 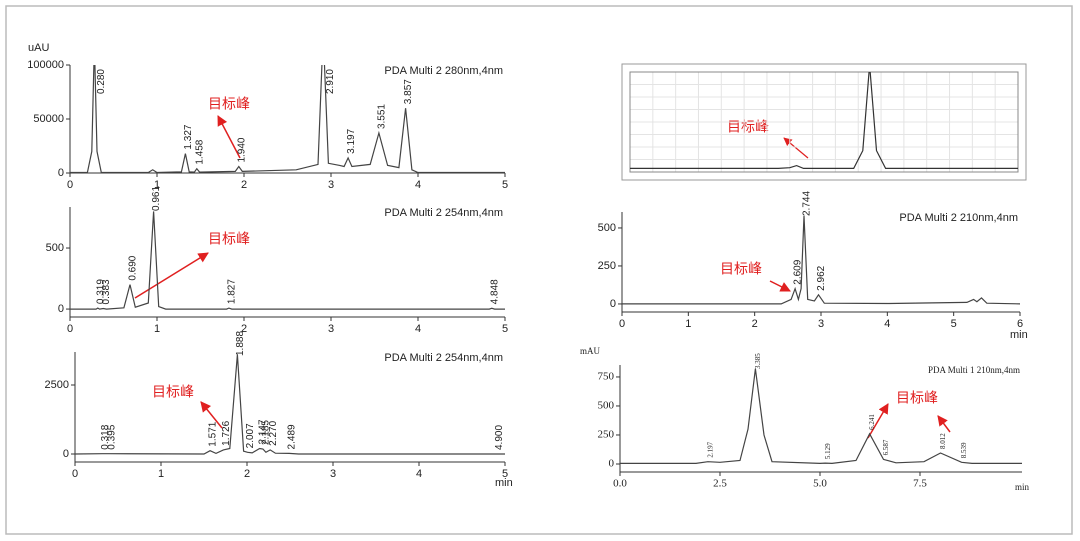 I want to click on peak-label: 0.395, so click(x=112, y=436).